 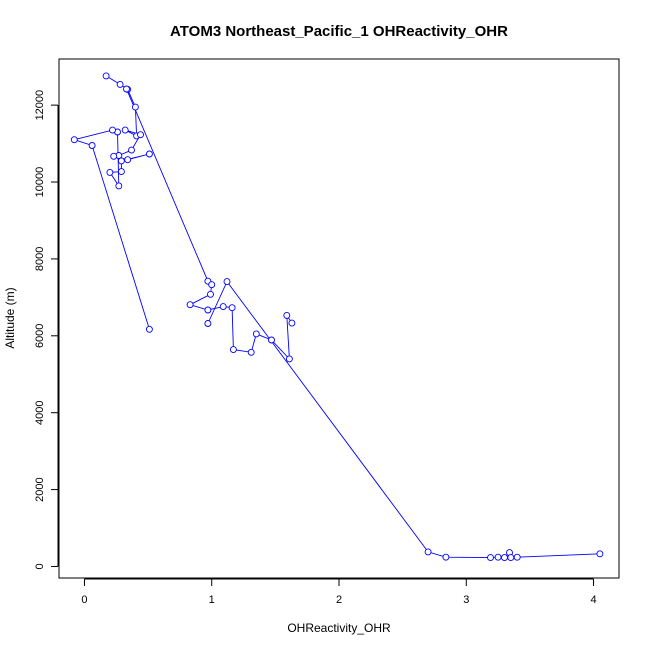 What do you see at coordinates (40, 105) in the screenshot?
I see `y-tick-label: 12000` at bounding box center [40, 105].